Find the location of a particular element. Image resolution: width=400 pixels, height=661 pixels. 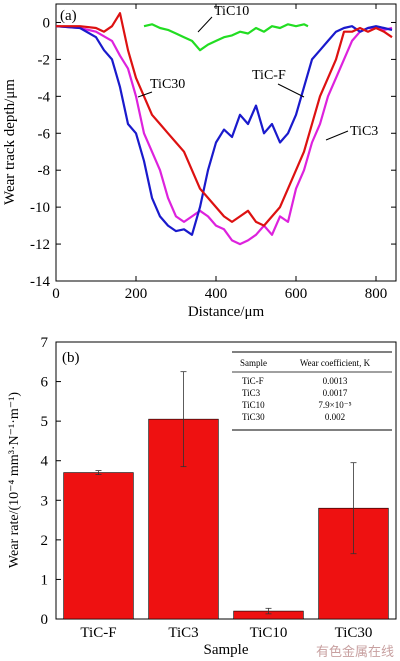

annotation-tic10: TiC10 is located at coordinates (231, 11).